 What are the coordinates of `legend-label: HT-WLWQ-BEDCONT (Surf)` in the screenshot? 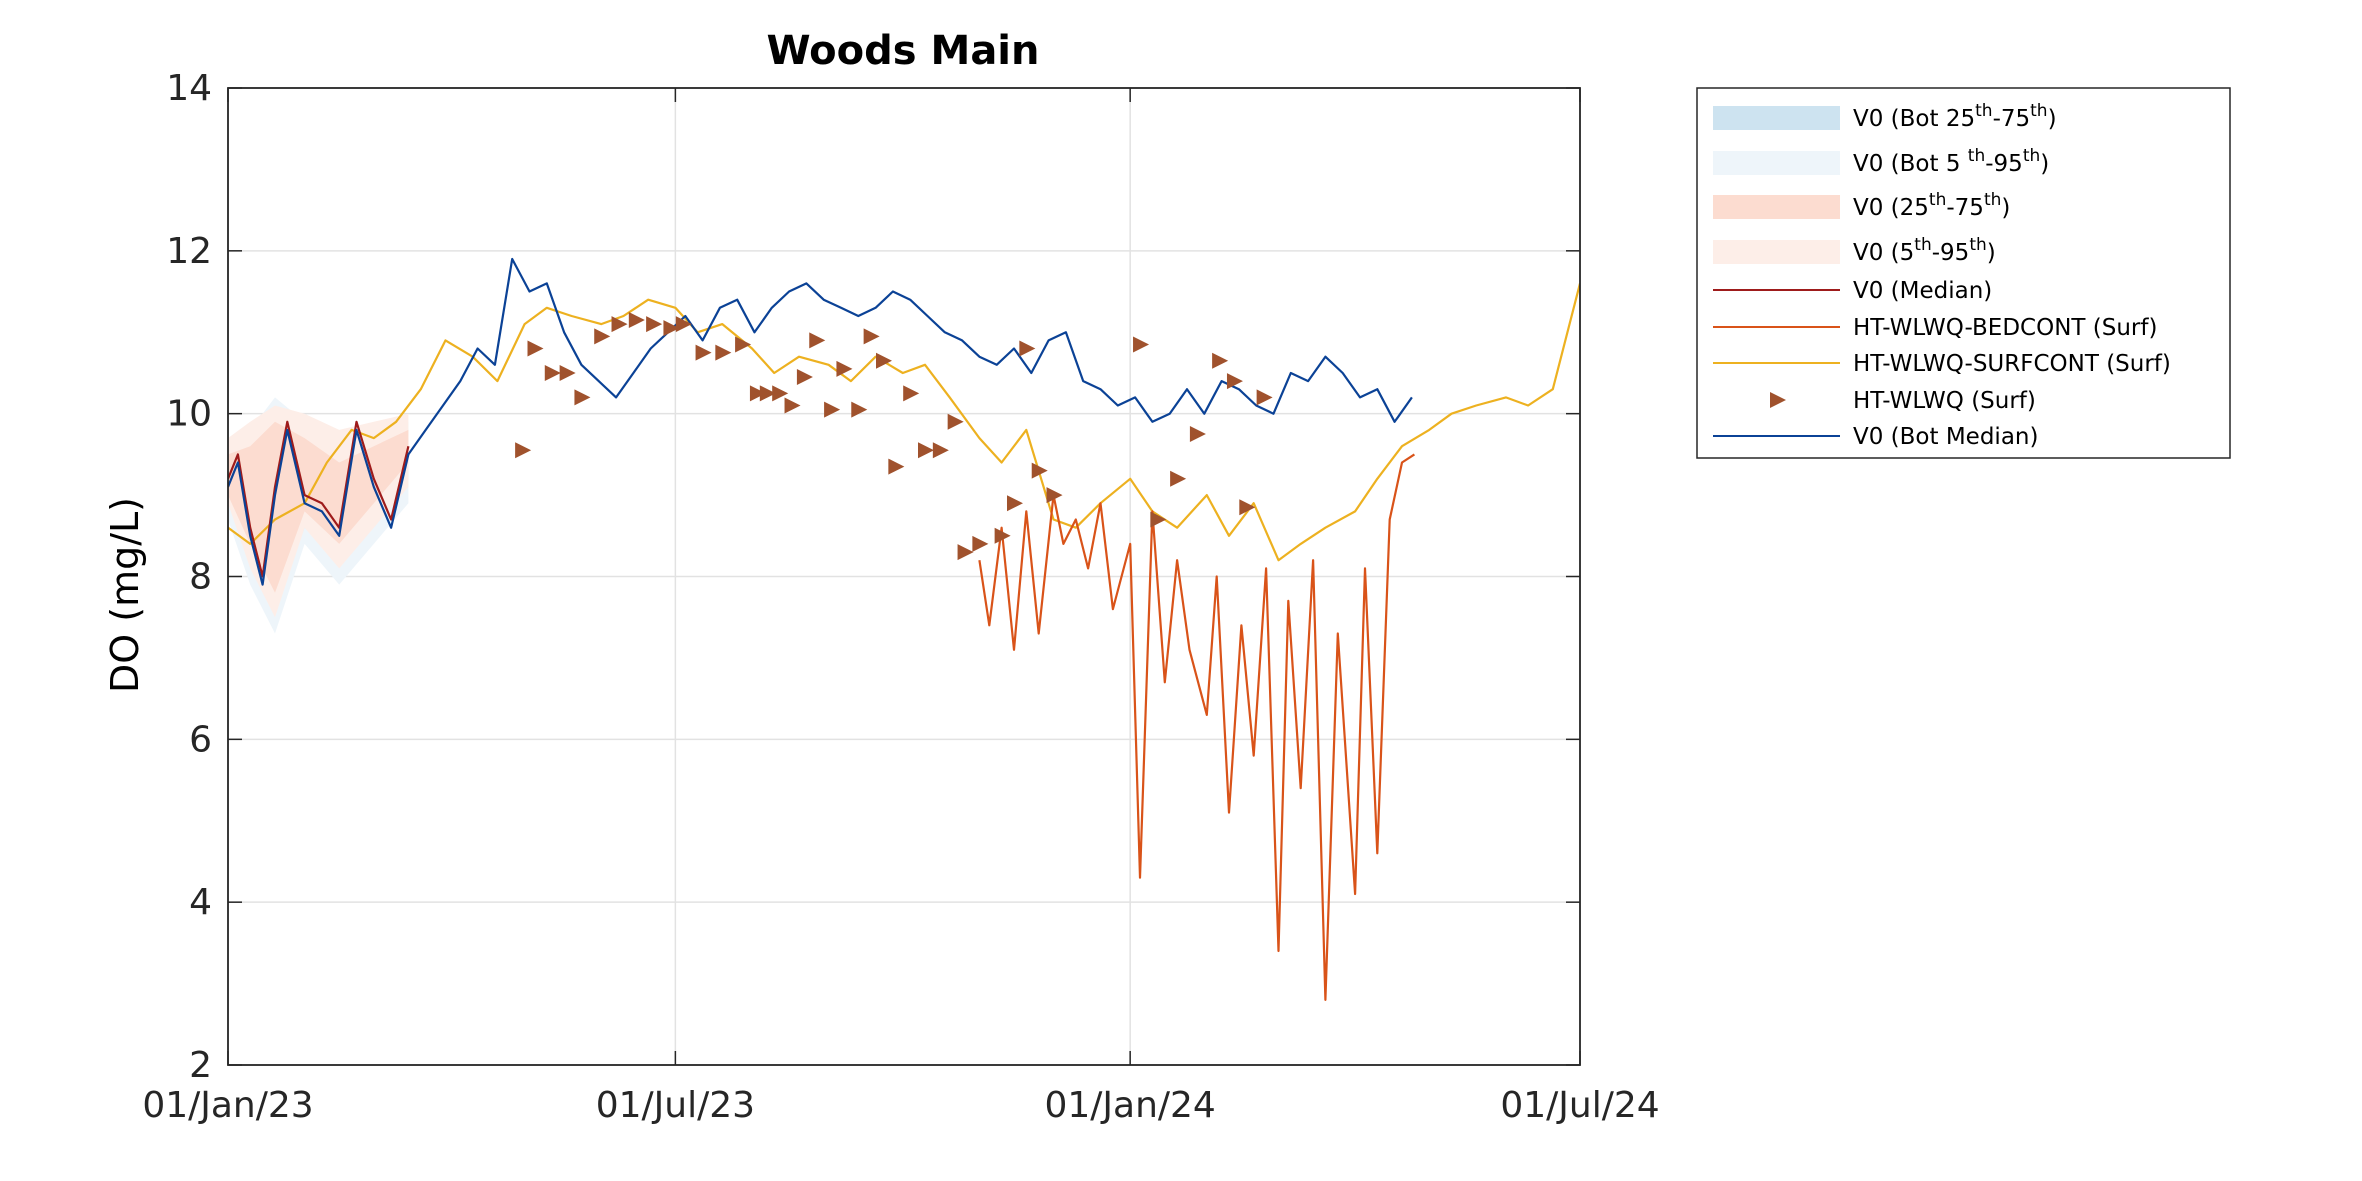 It's located at (2005, 328).